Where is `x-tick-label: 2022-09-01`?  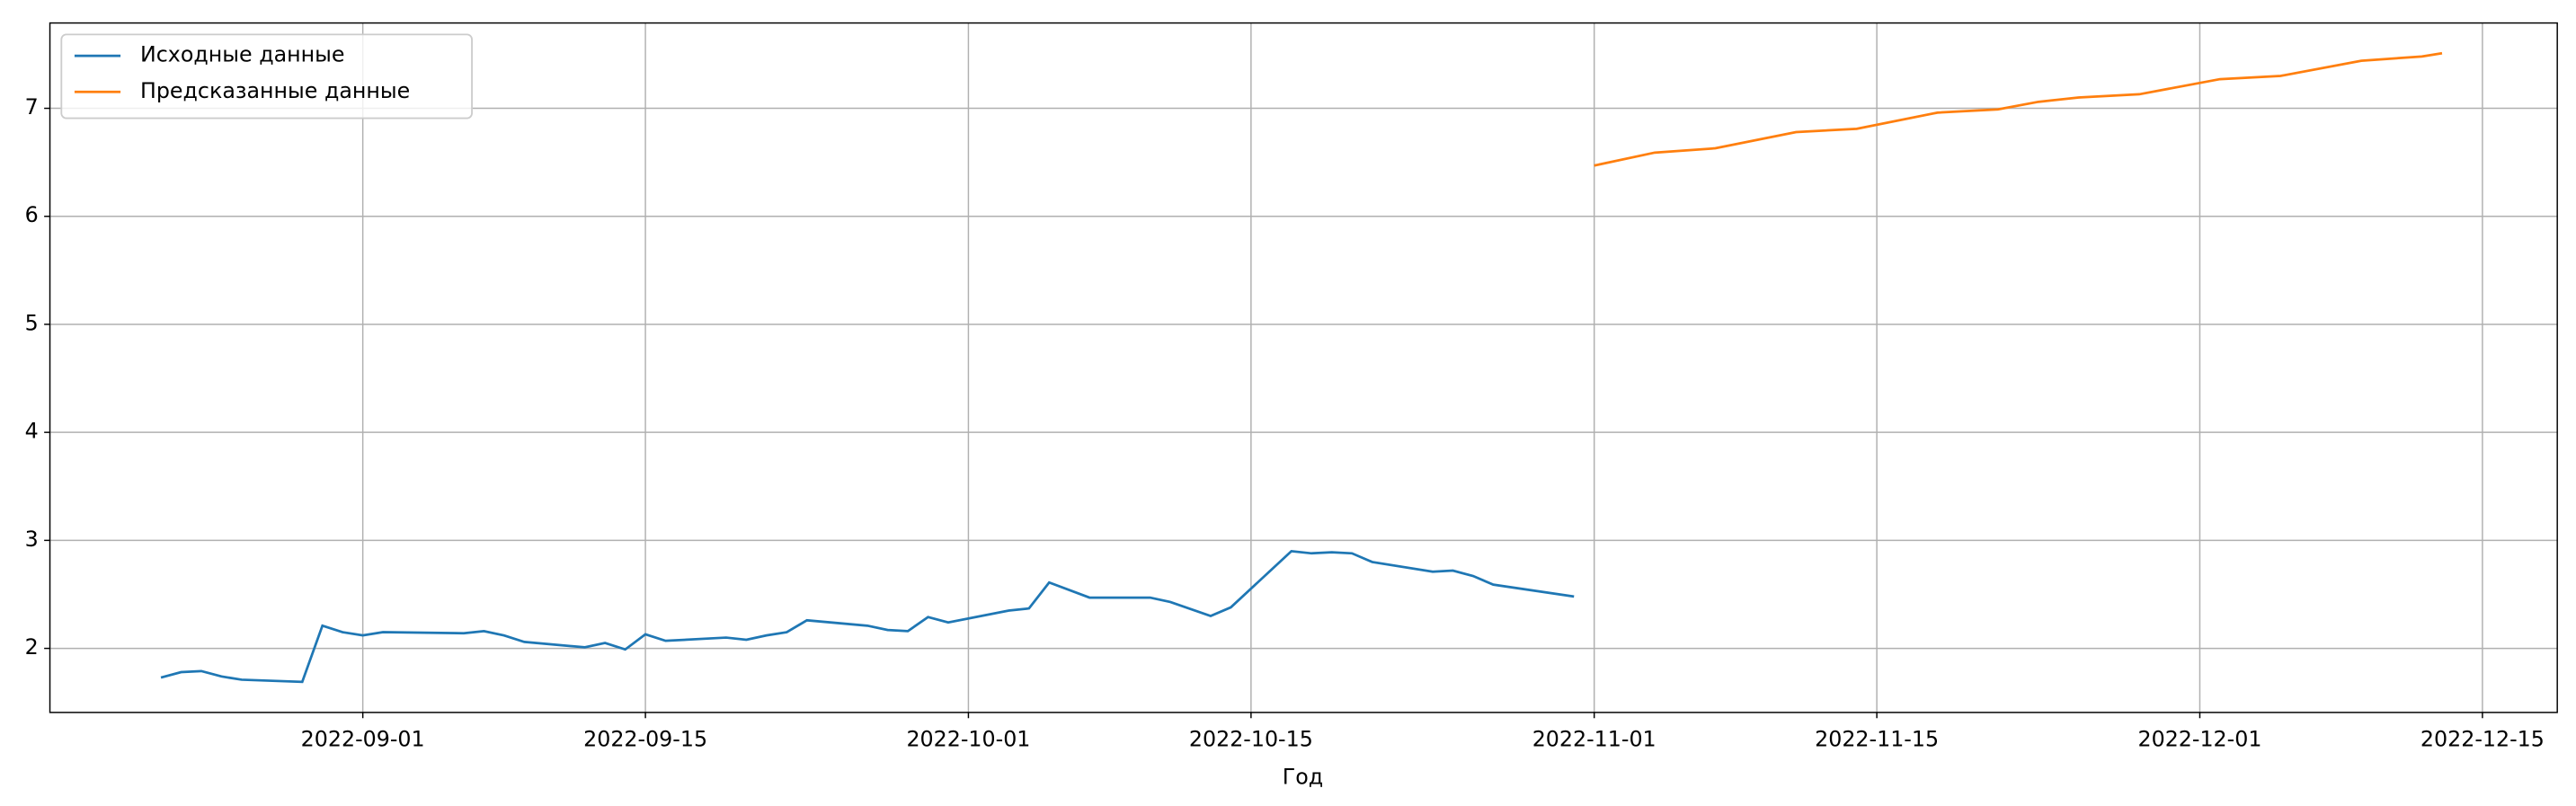 x-tick-label: 2022-09-01 is located at coordinates (363, 738).